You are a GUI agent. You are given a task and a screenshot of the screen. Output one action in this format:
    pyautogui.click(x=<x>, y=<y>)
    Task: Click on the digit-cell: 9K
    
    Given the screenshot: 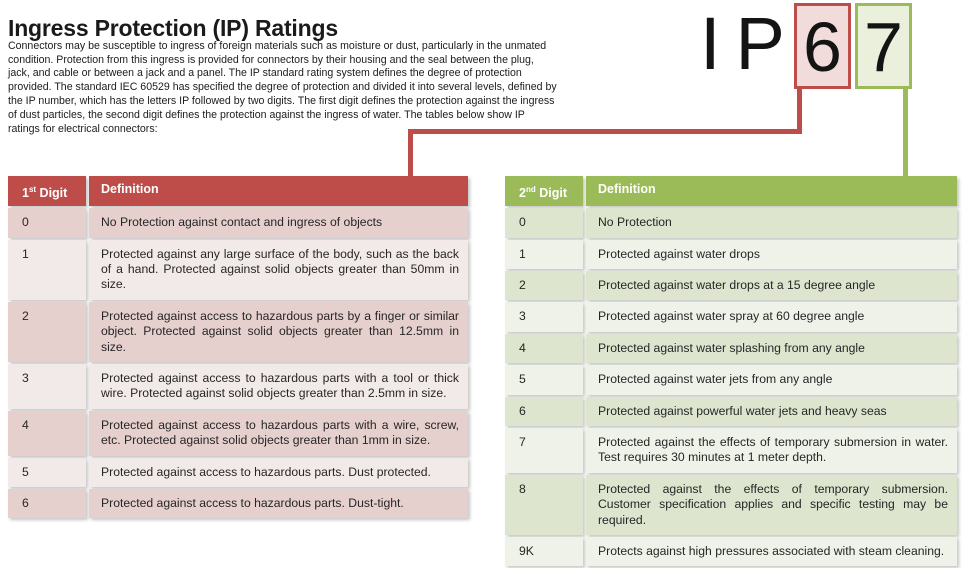 What is the action you would take?
    pyautogui.click(x=544, y=552)
    